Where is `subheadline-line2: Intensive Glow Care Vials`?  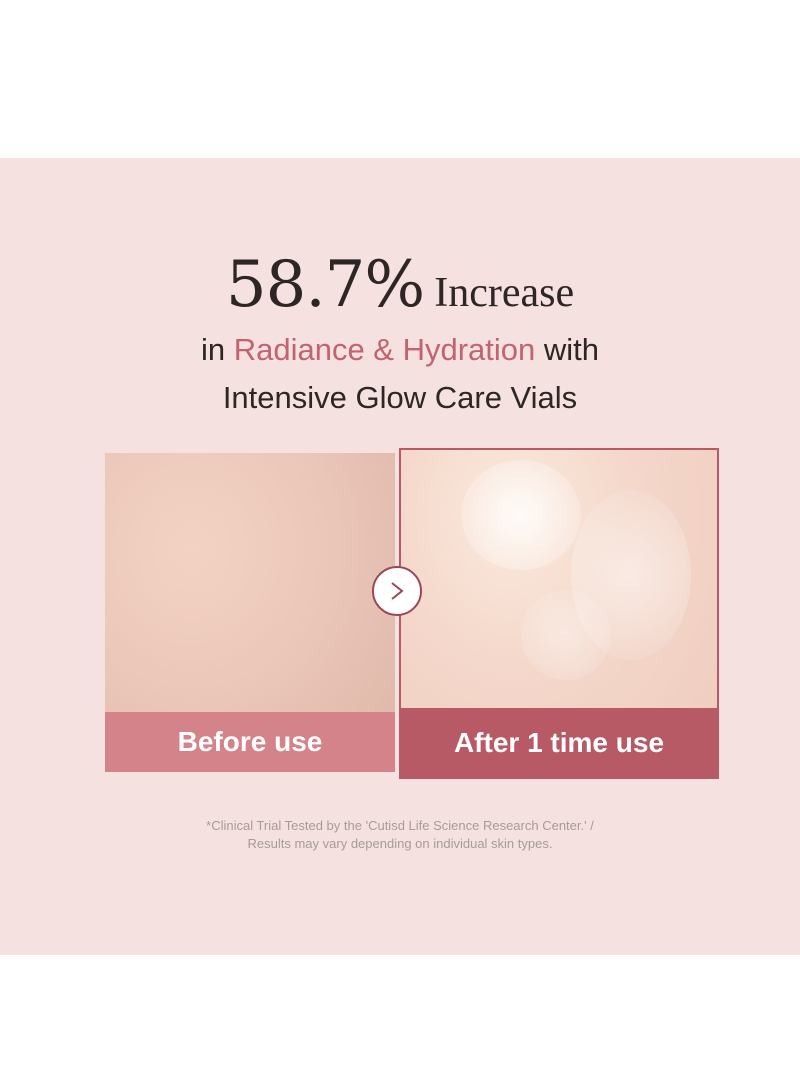 subheadline-line2: Intensive Glow Care Vials is located at coordinates (400, 397).